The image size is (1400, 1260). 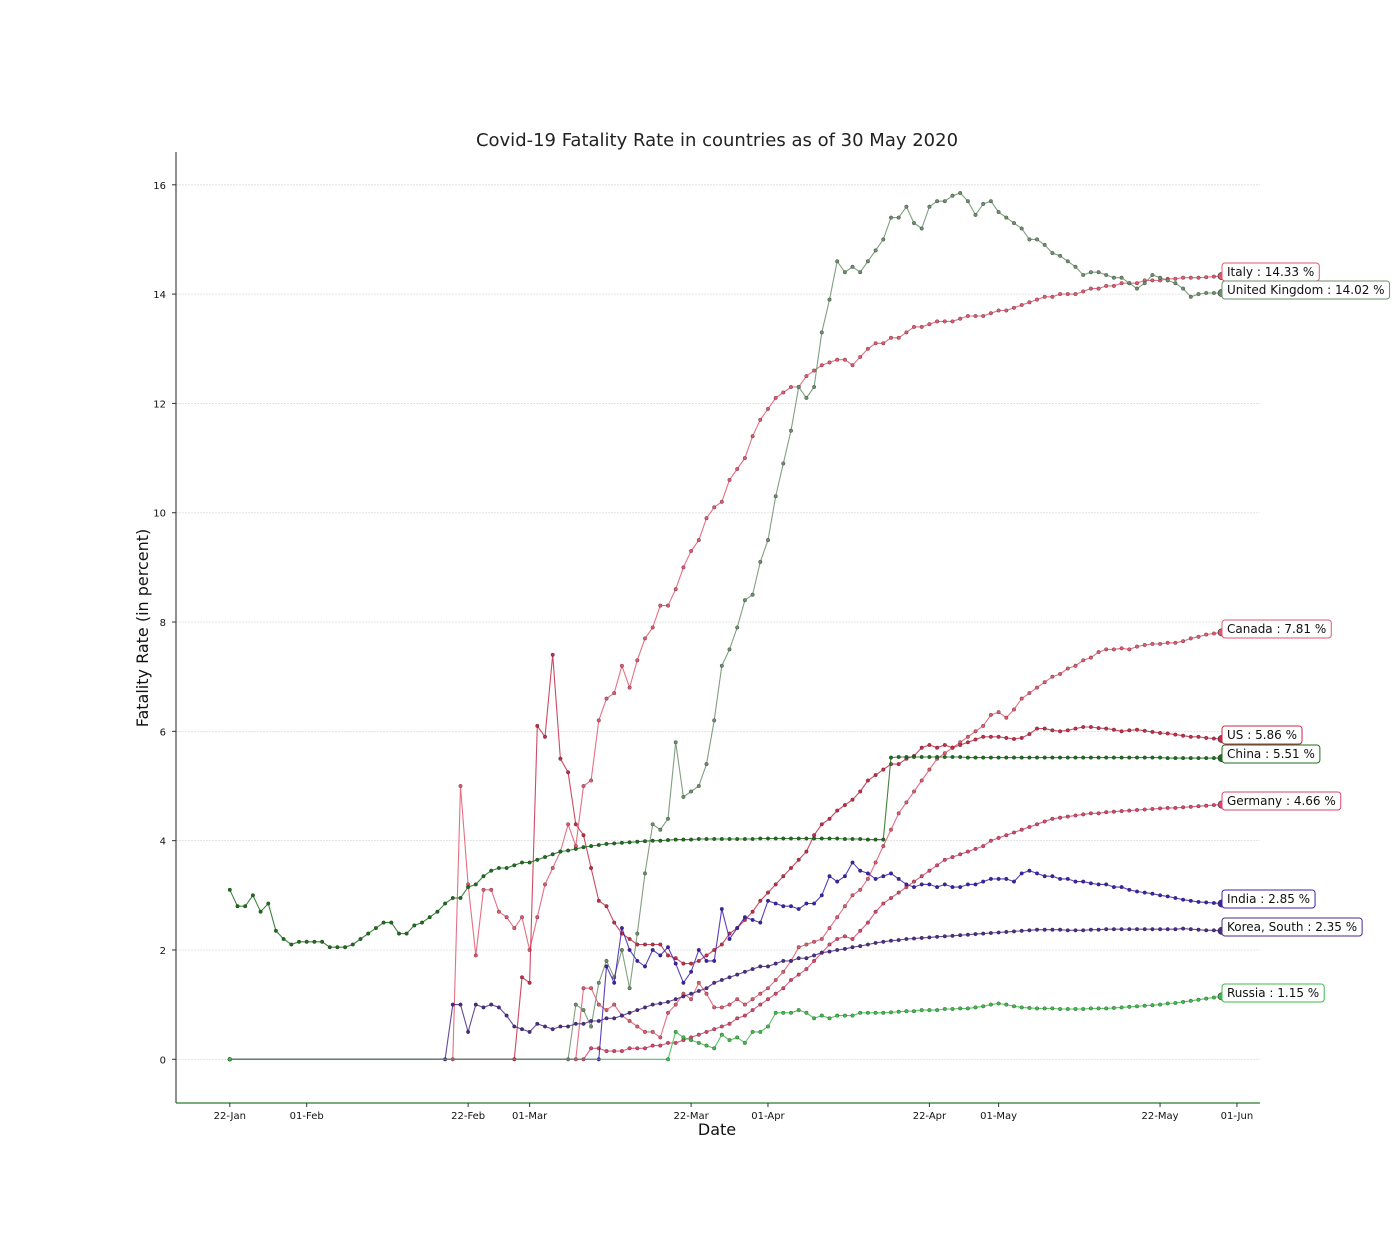 What do you see at coordinates (1292, 927) in the screenshot?
I see `end-label-box` at bounding box center [1292, 927].